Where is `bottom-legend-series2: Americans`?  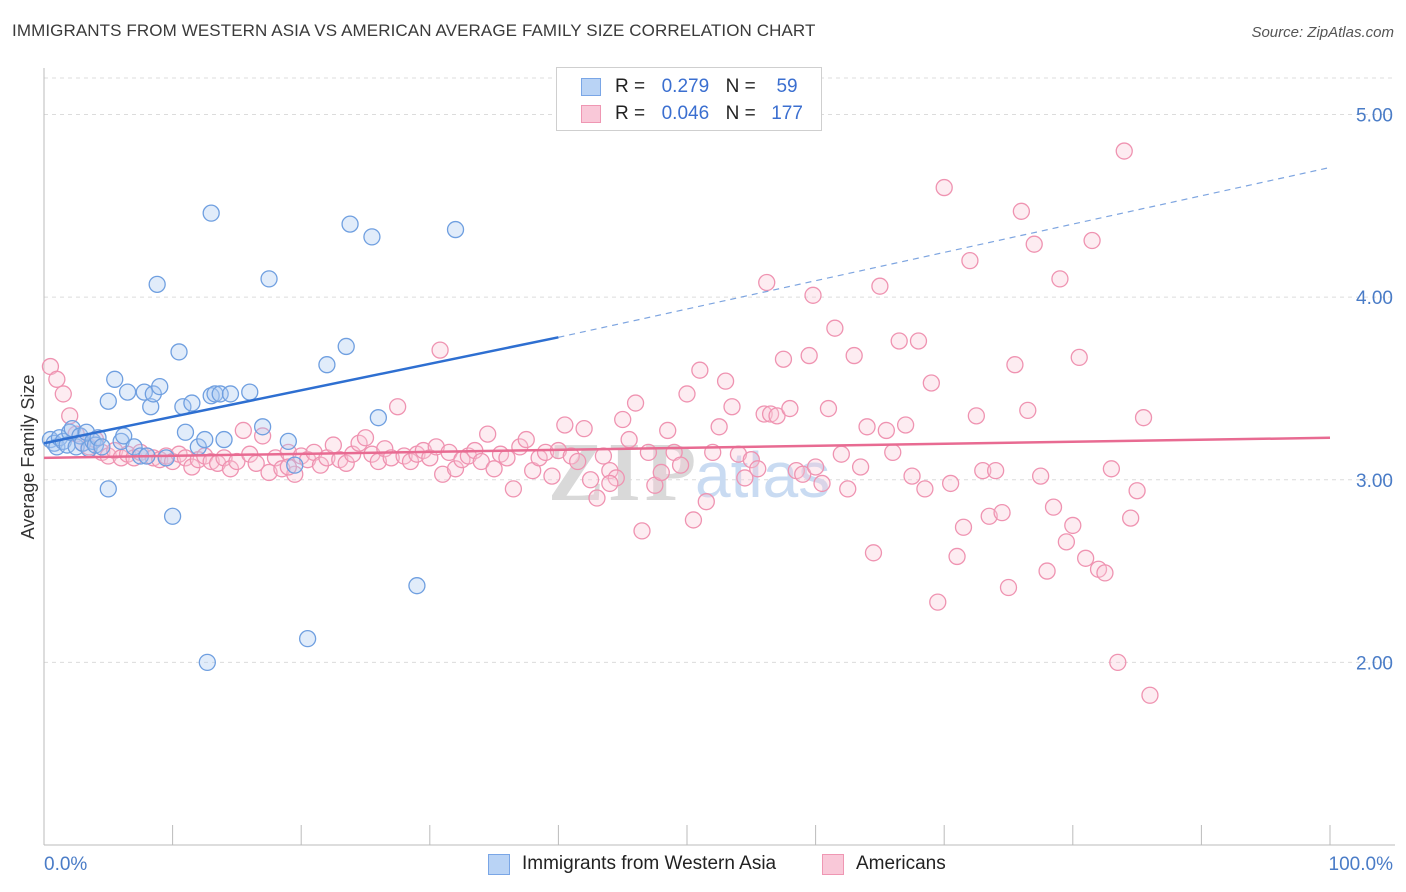
bottom-legend-series2: Americans is located at coordinates (884, 864).